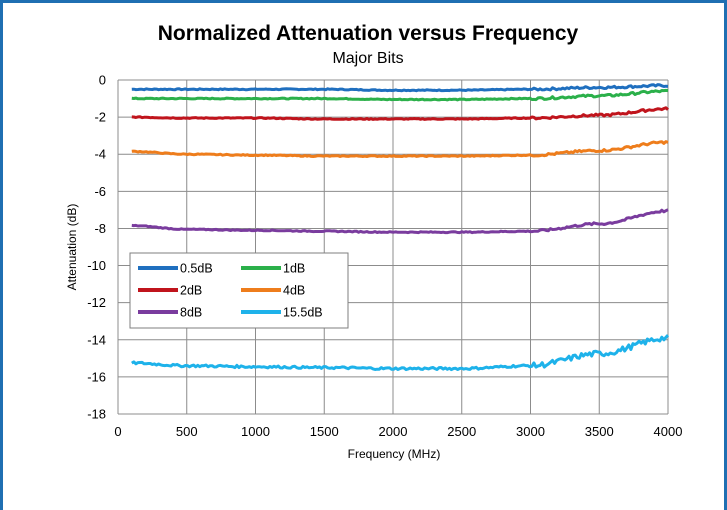 This screenshot has height=510, width=727. I want to click on x-tick-label: 4000, so click(668, 431).